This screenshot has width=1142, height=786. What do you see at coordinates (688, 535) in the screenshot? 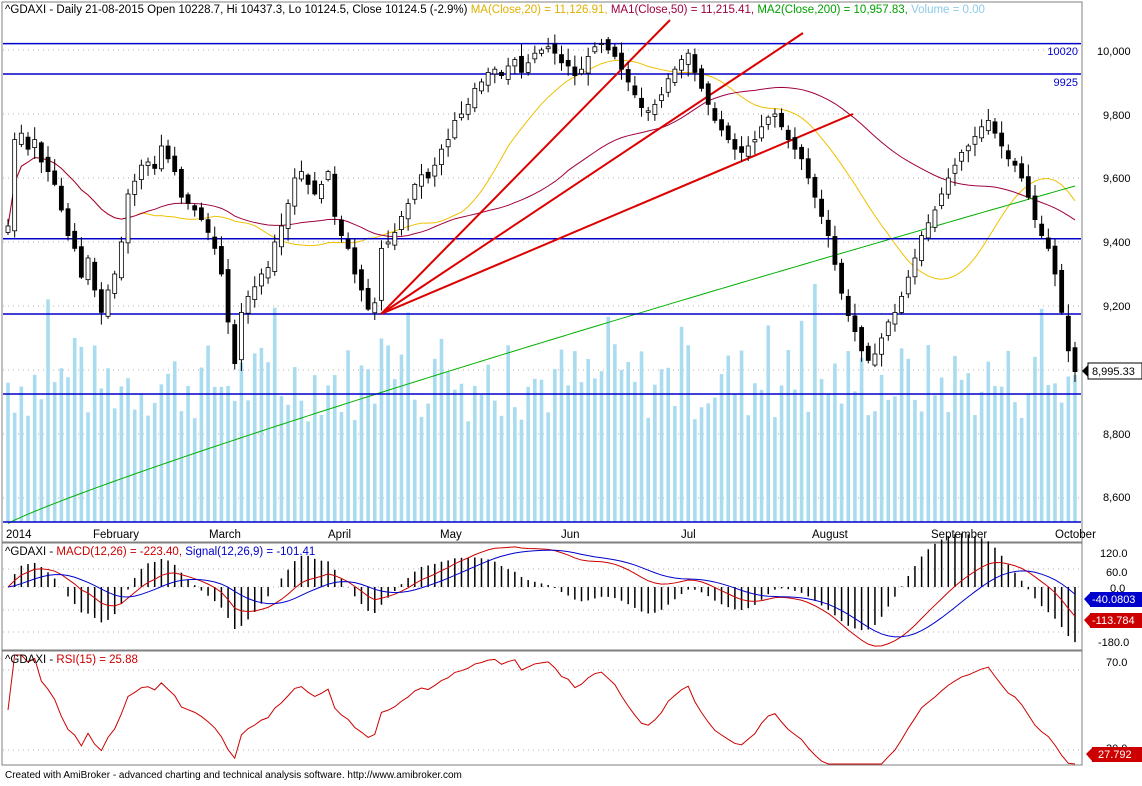
I see `x-label: Jul` at bounding box center [688, 535].